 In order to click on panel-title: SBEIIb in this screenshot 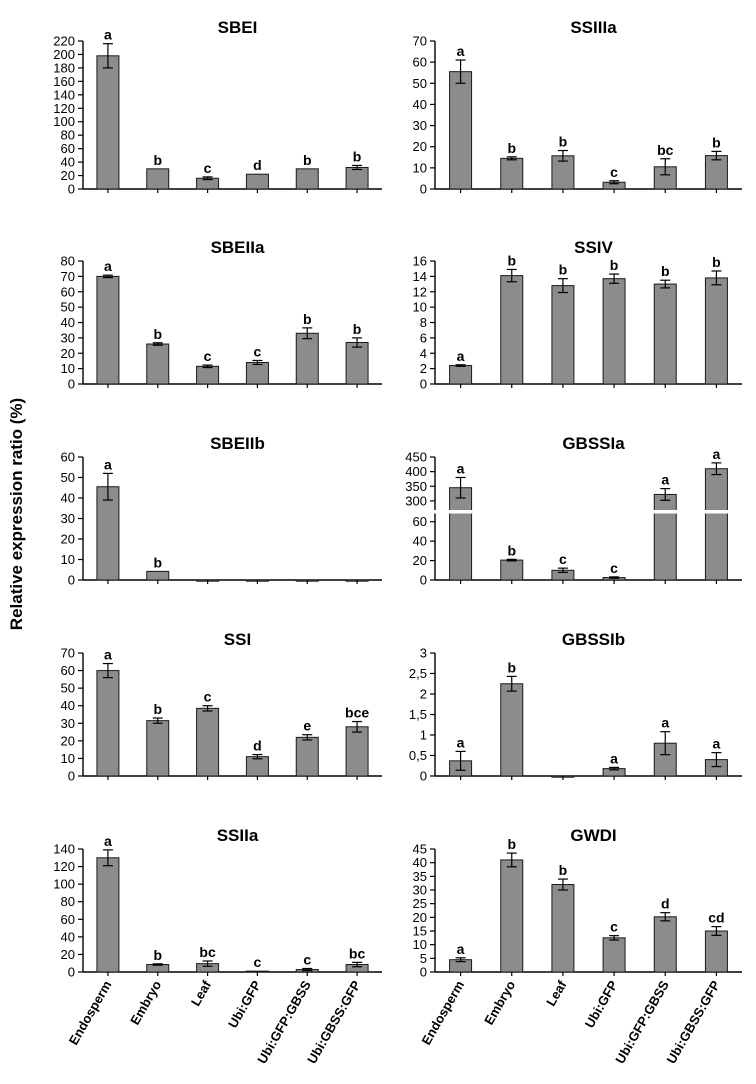, I will do `click(237, 443)`.